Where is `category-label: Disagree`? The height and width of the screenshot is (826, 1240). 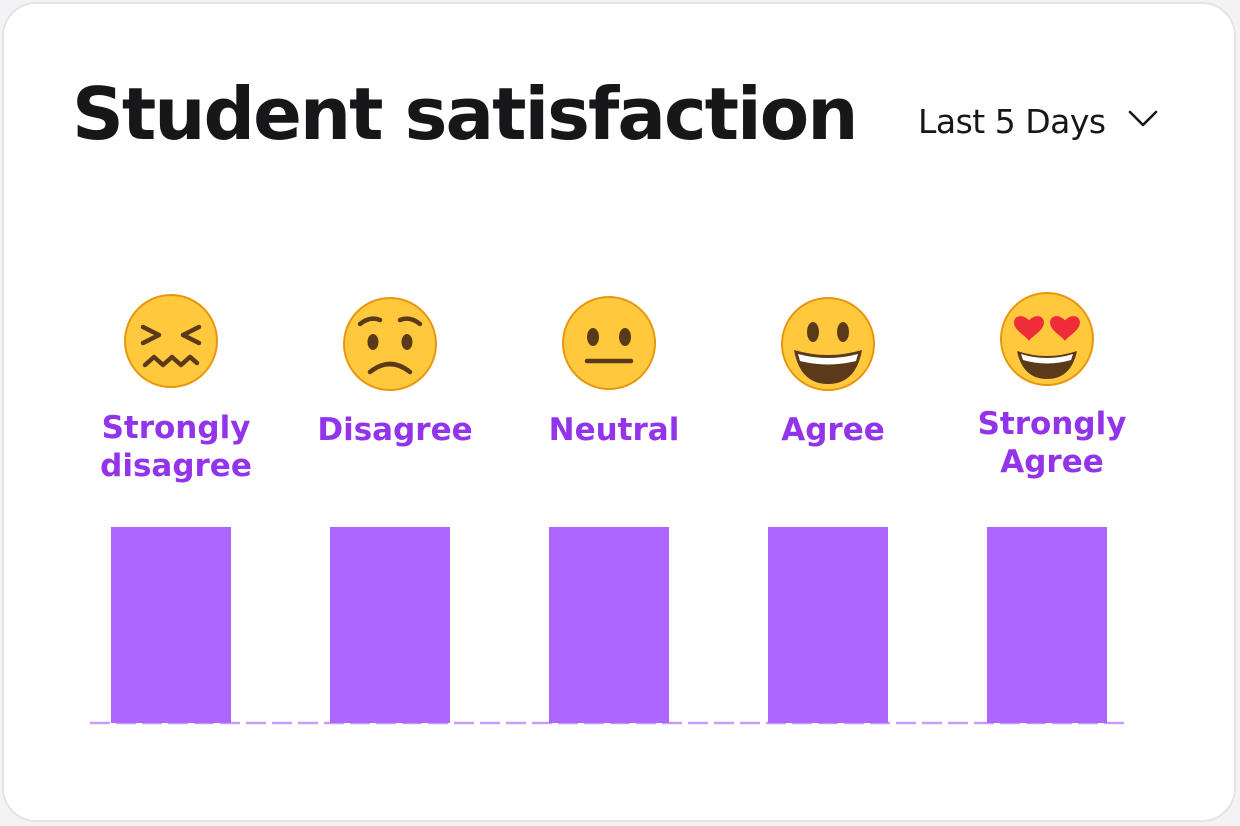
category-label: Disagree is located at coordinates (394, 430).